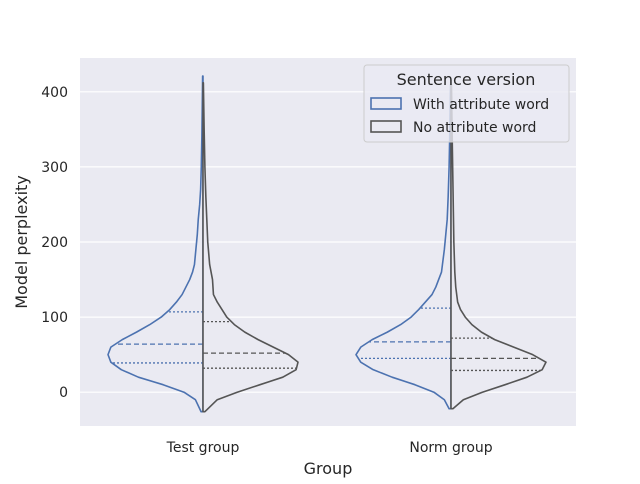 This screenshot has width=640, height=484. What do you see at coordinates (450, 448) in the screenshot?
I see `x-tick-label: Norm group` at bounding box center [450, 448].